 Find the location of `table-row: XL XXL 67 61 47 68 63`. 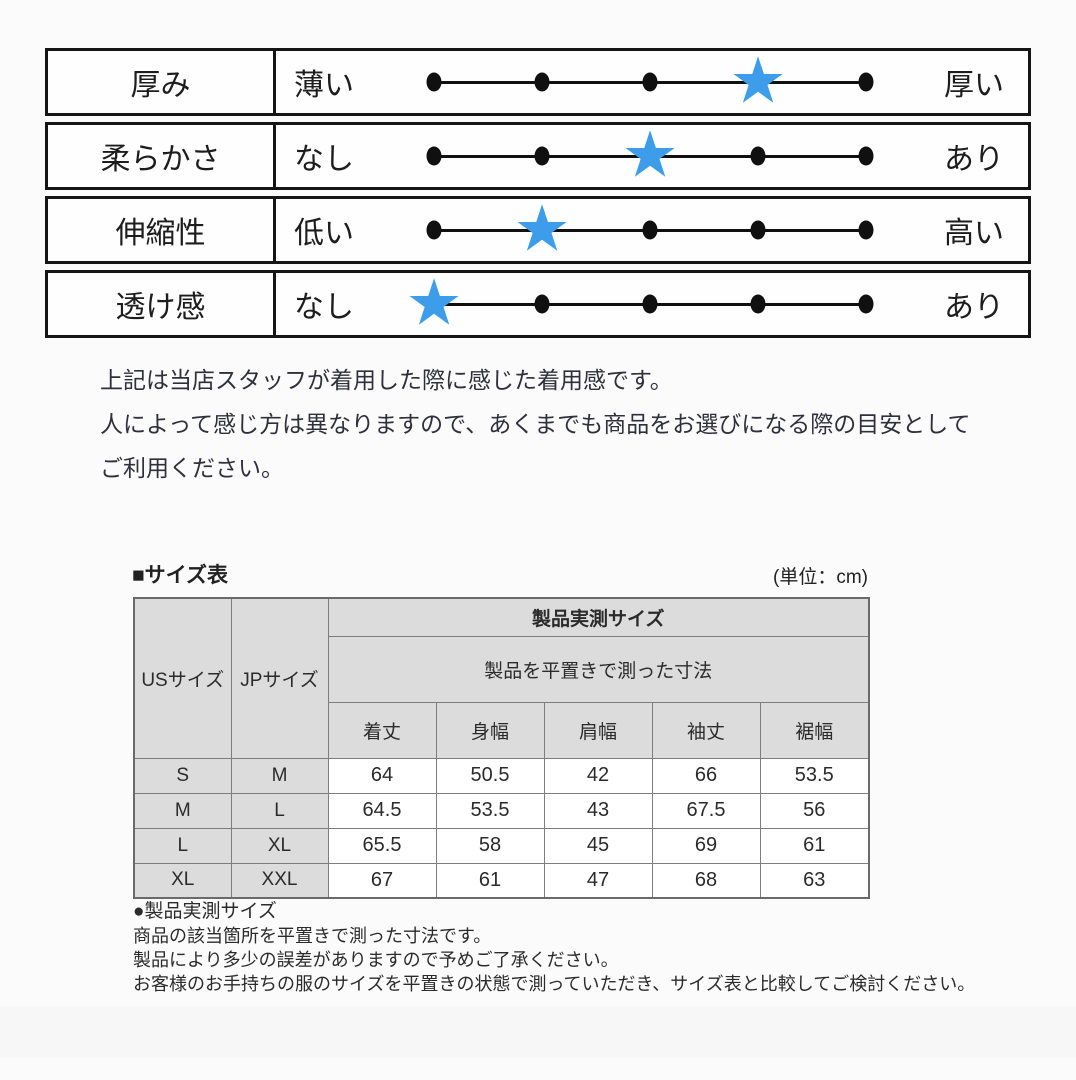

table-row: XL XXL 67 61 47 68 63 is located at coordinates (501, 880).